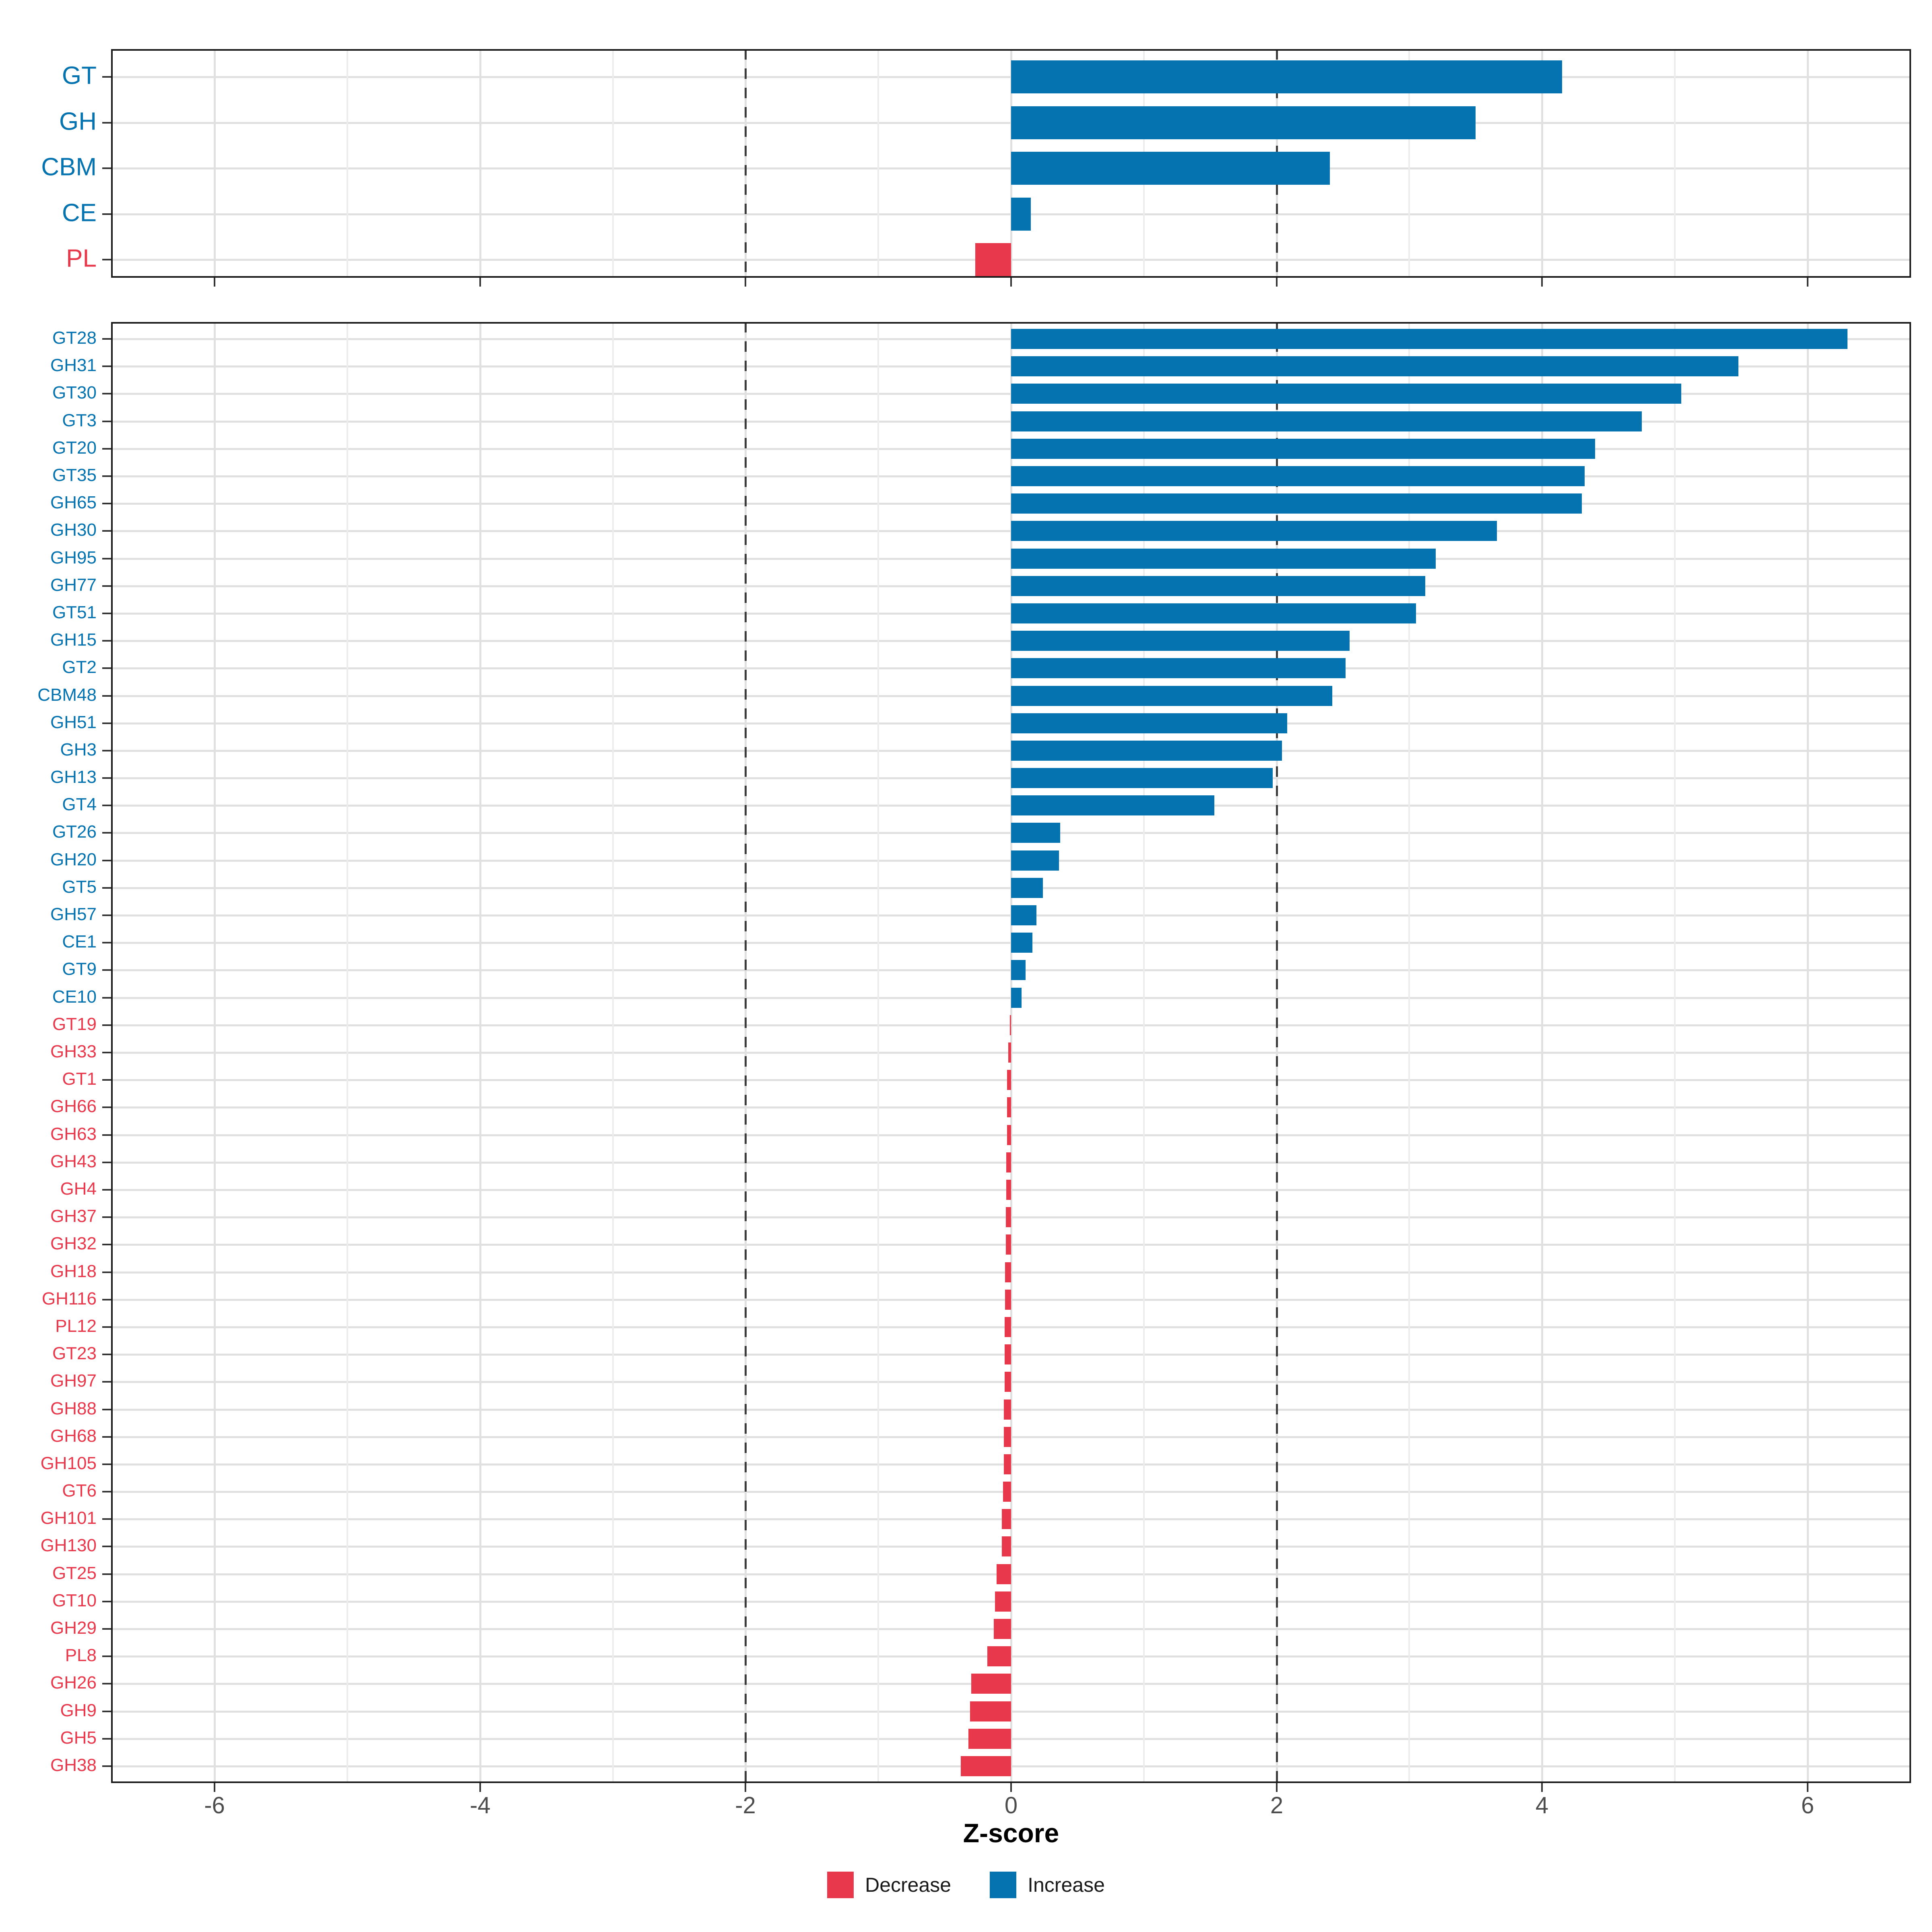 The image size is (1932, 1932). Describe the element at coordinates (1003, 1601) in the screenshot. I see `bar-gt10` at that location.